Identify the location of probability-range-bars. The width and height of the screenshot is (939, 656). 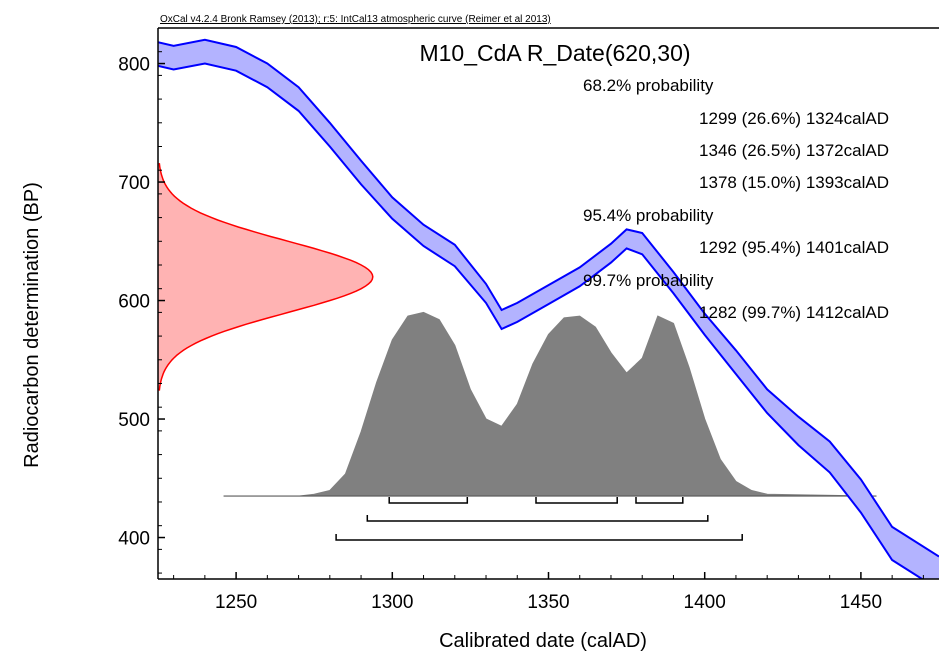
(539, 519).